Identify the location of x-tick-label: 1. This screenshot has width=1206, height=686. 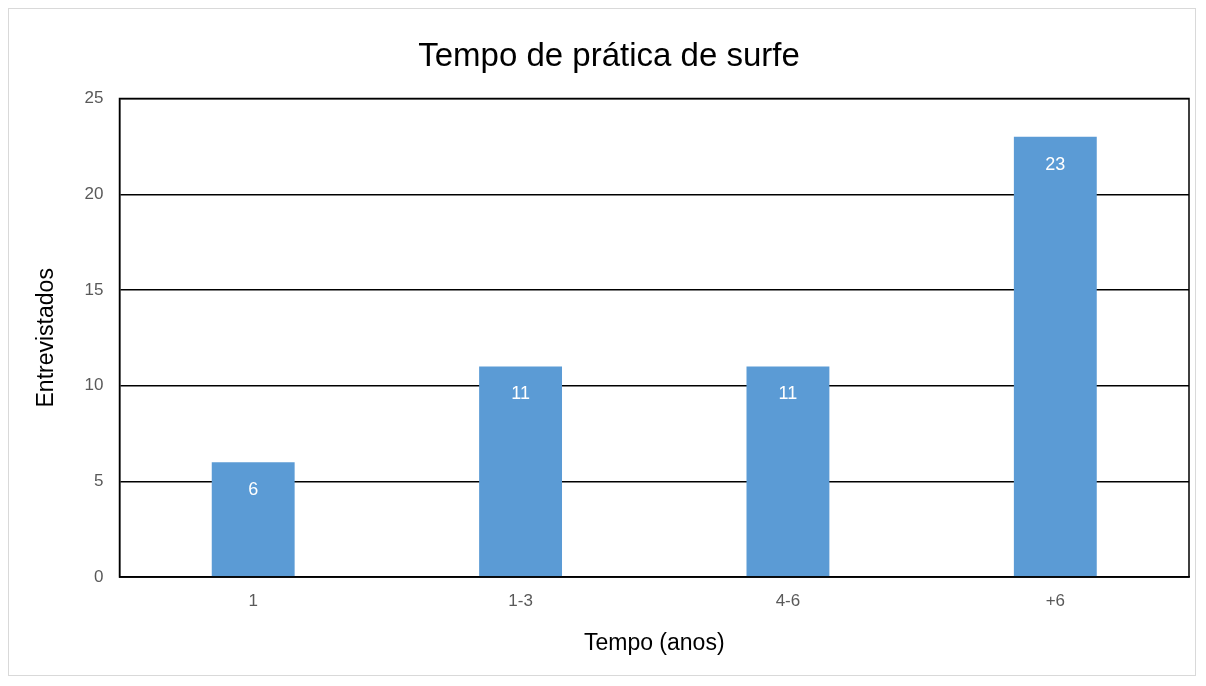
(253, 600).